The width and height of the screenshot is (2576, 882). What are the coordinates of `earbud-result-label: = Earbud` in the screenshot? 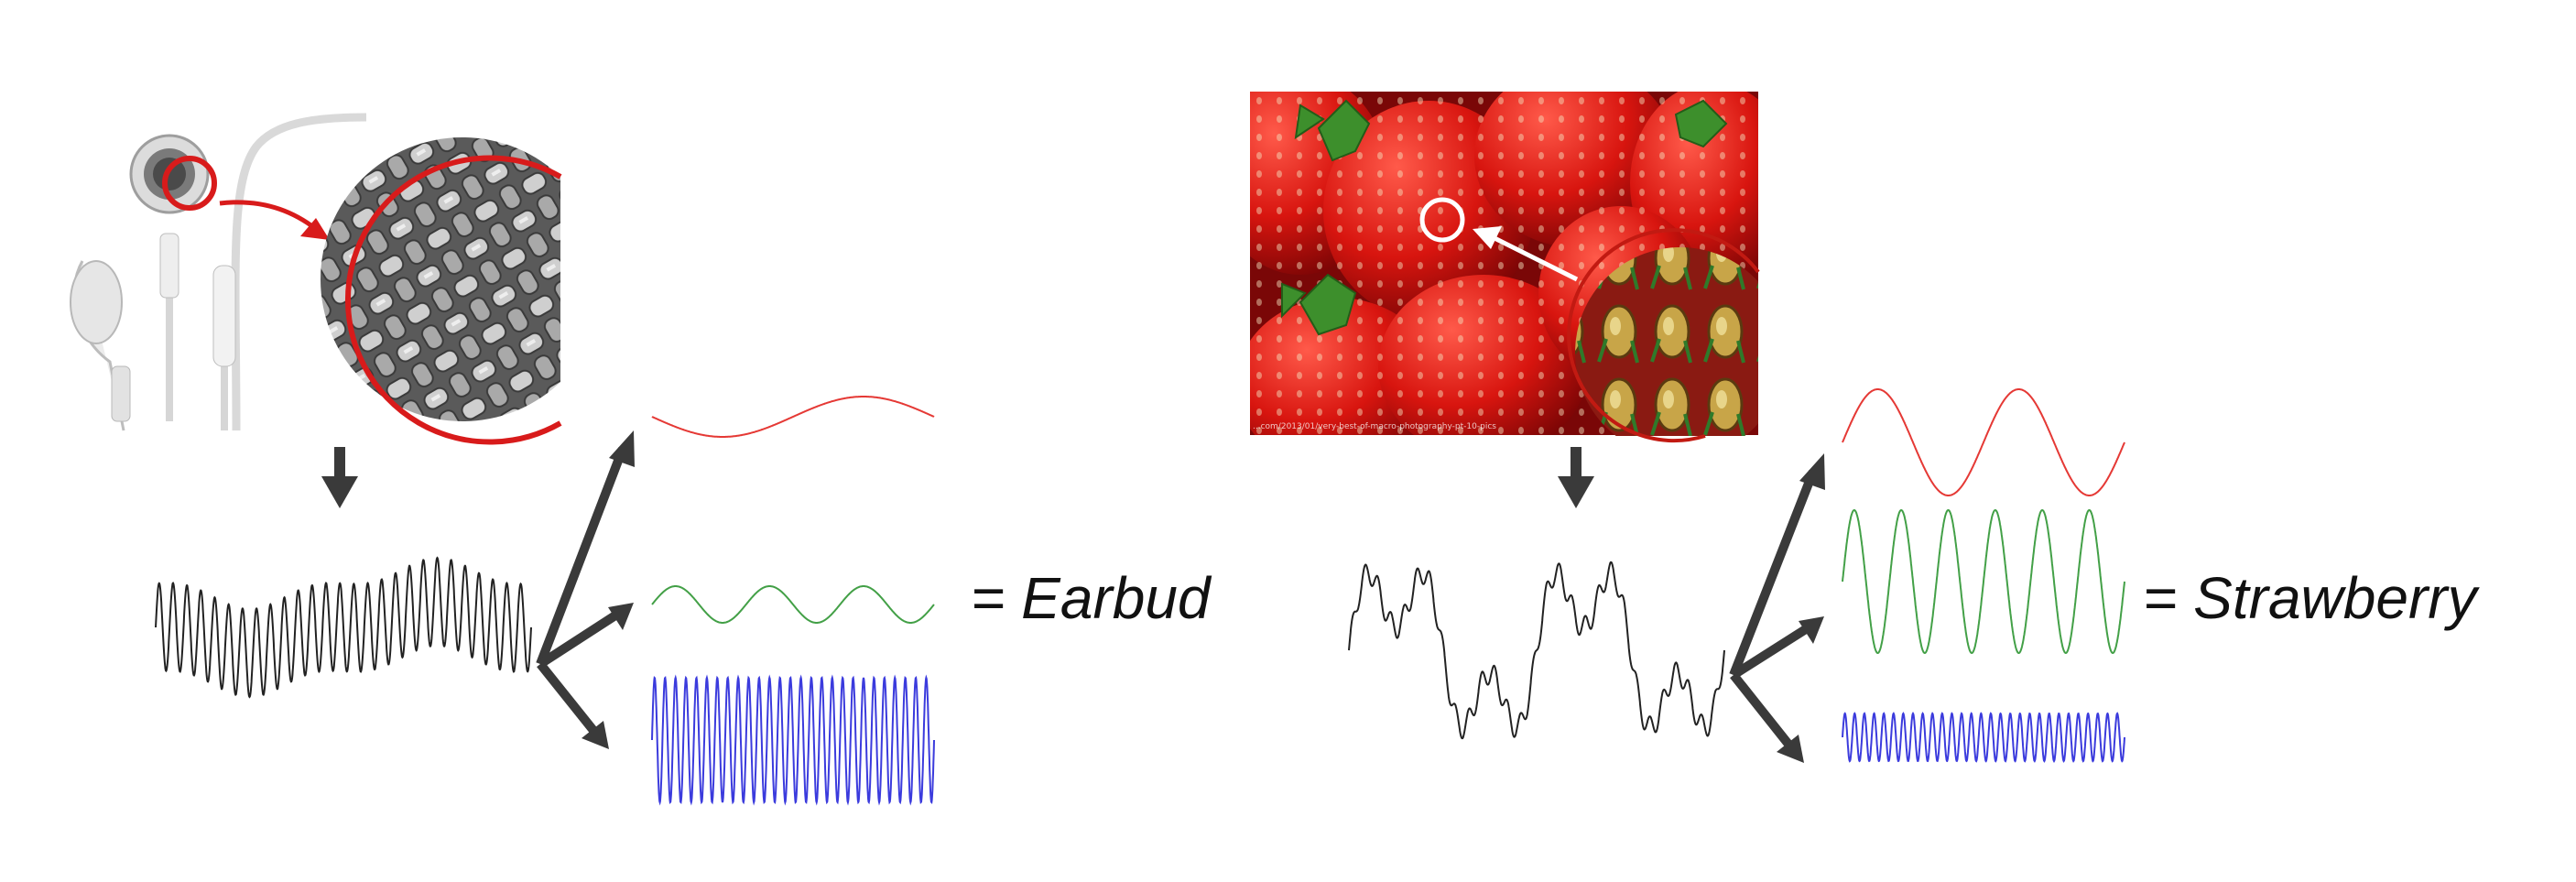 It's located at (1091, 598).